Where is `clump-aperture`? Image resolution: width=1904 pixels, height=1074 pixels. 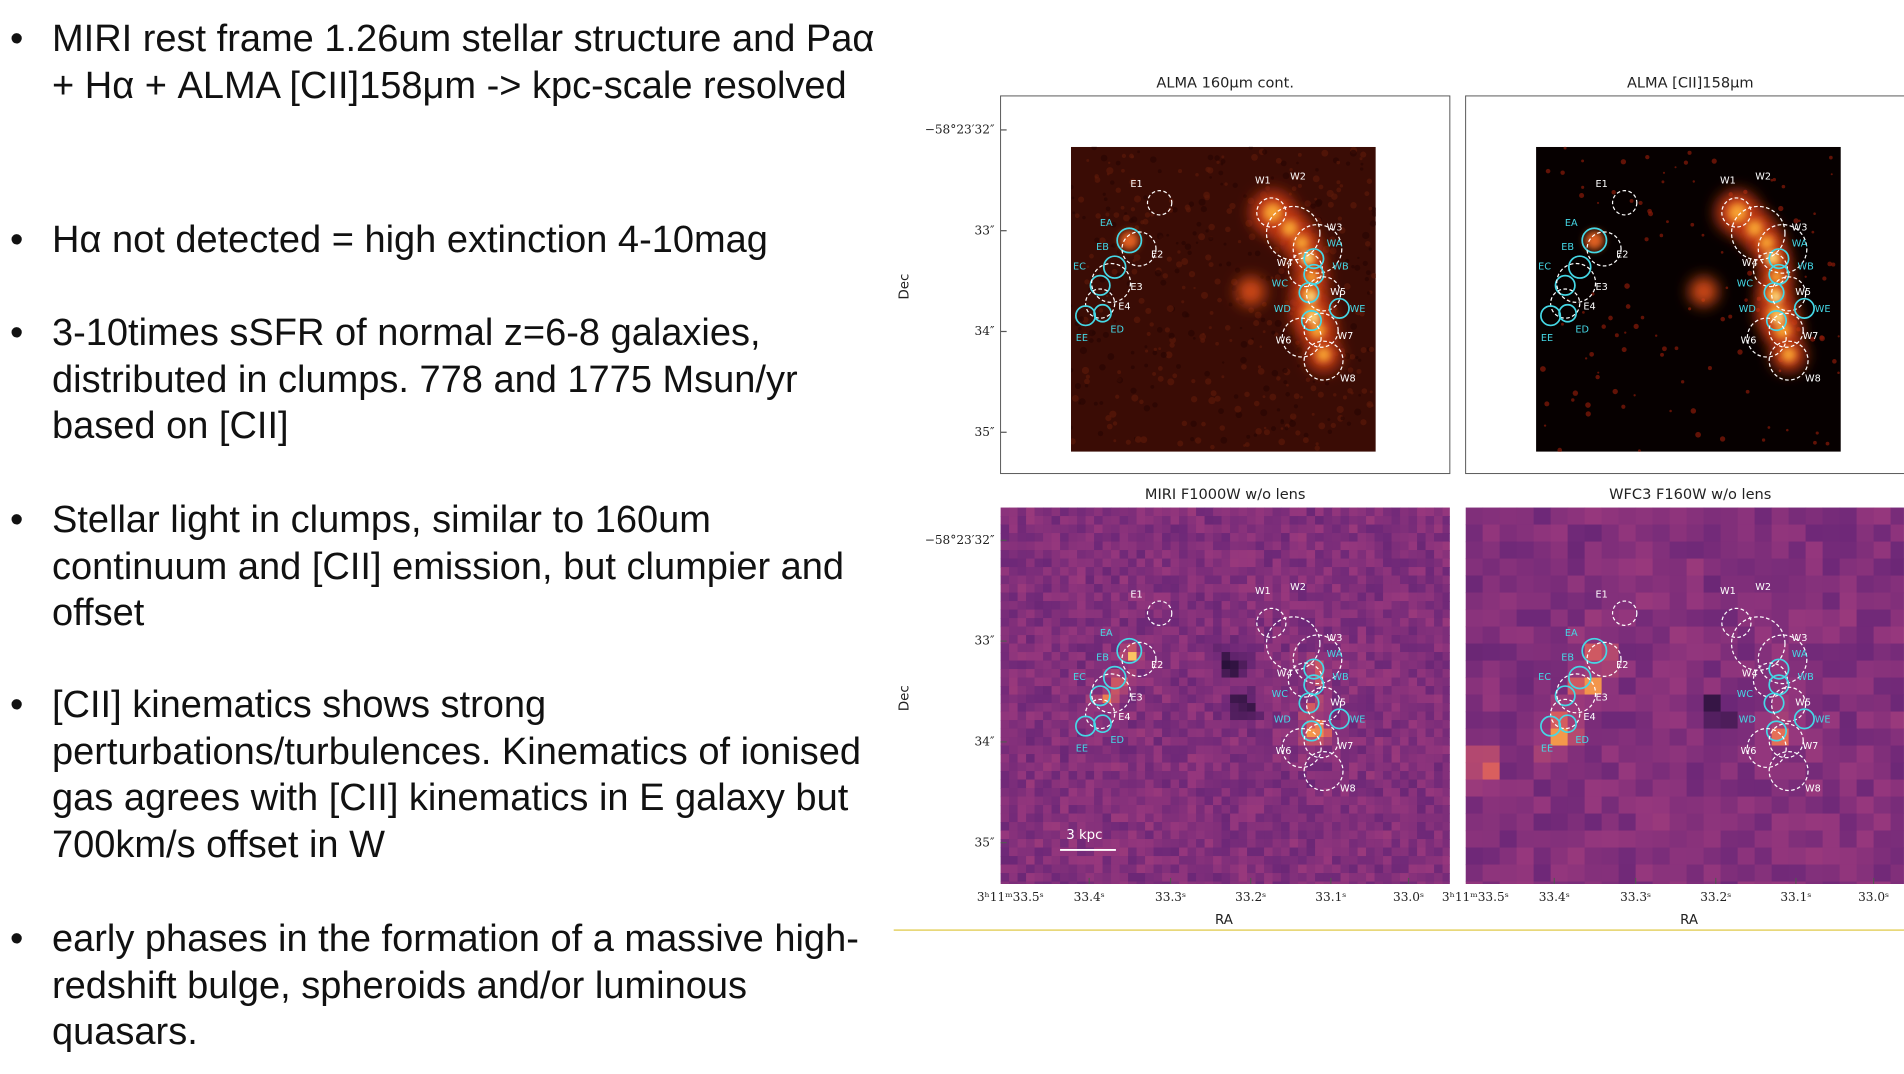 clump-aperture is located at coordinates (1565, 696).